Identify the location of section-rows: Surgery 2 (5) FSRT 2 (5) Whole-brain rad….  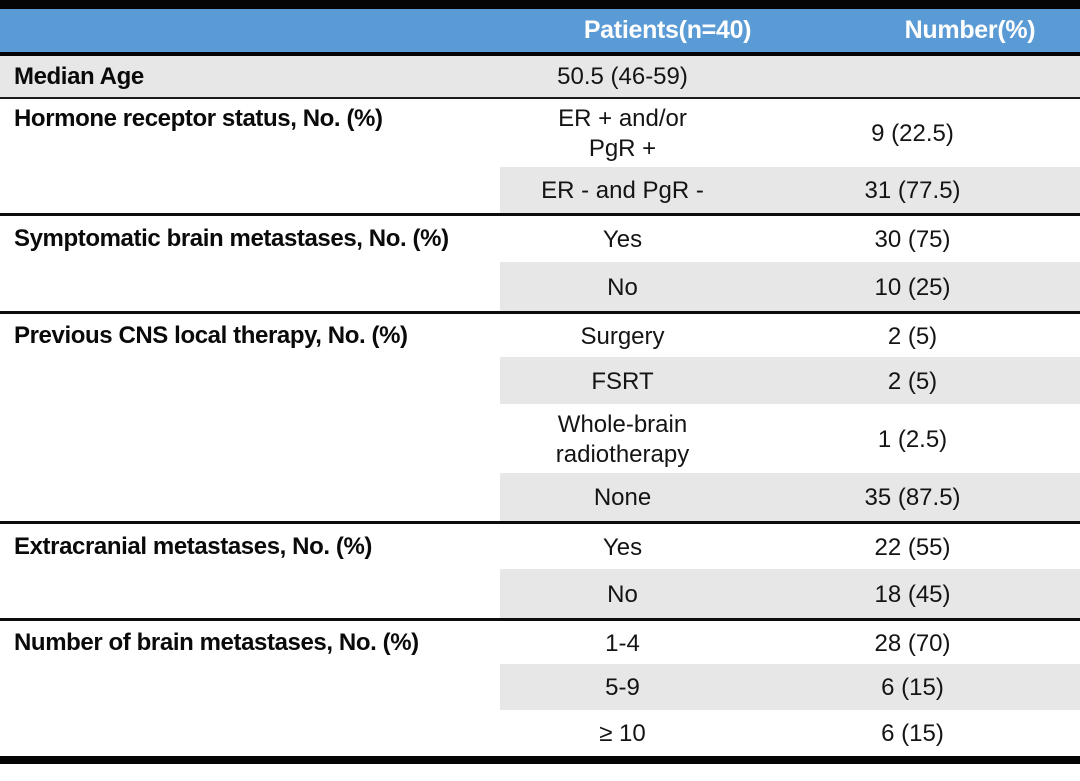
(790, 417).